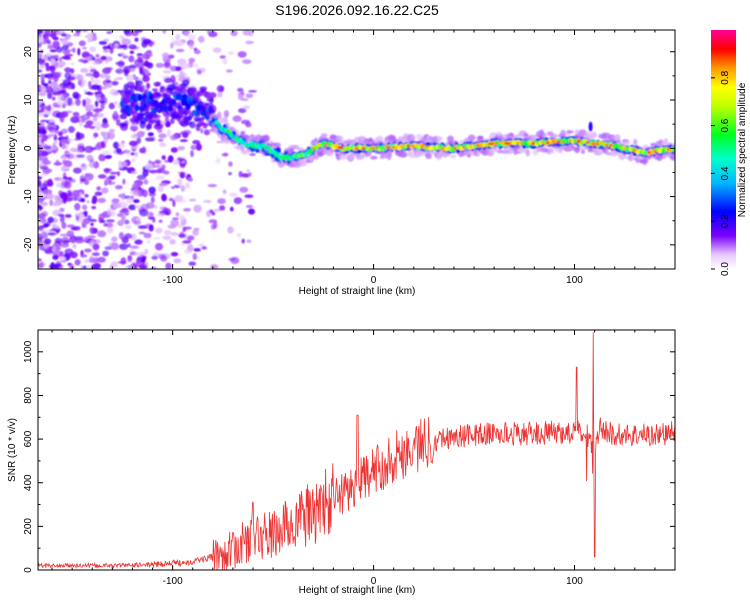 The image size is (750, 600). Describe the element at coordinates (357, 10) in the screenshot. I see `chart-title: S196.2026.092.16.22.C25` at that location.